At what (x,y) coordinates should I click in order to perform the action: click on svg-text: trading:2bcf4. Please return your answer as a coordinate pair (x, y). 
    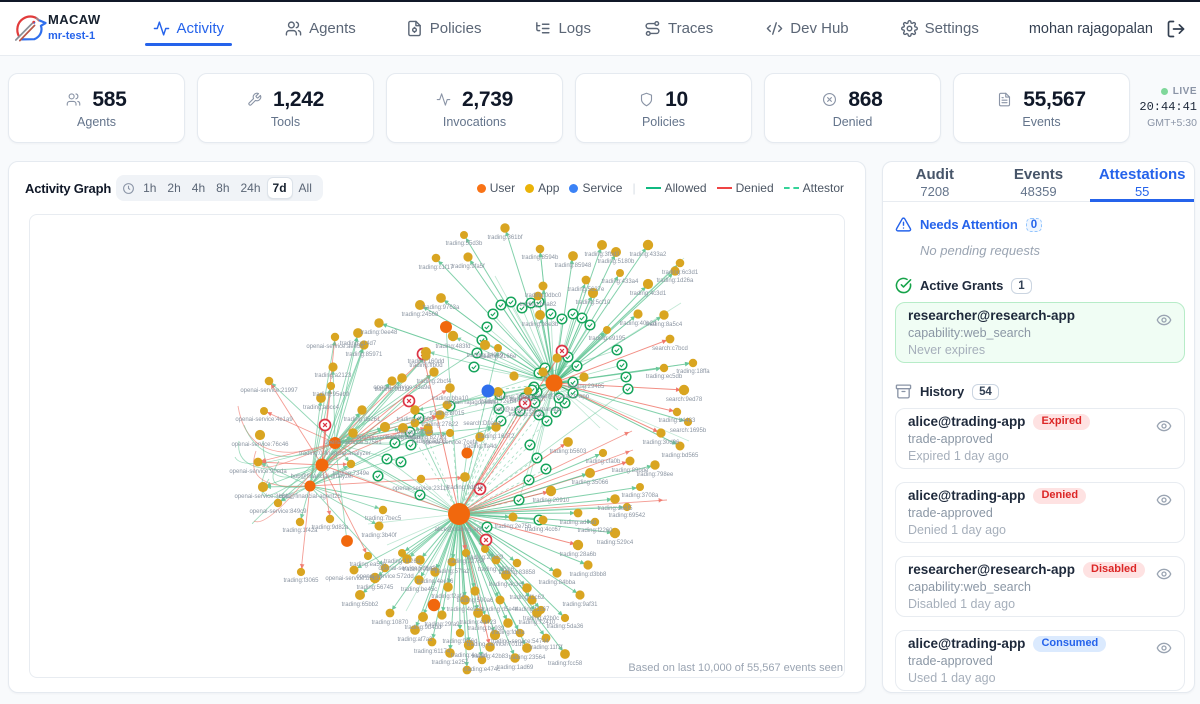
    Looking at the image, I should click on (434, 382).